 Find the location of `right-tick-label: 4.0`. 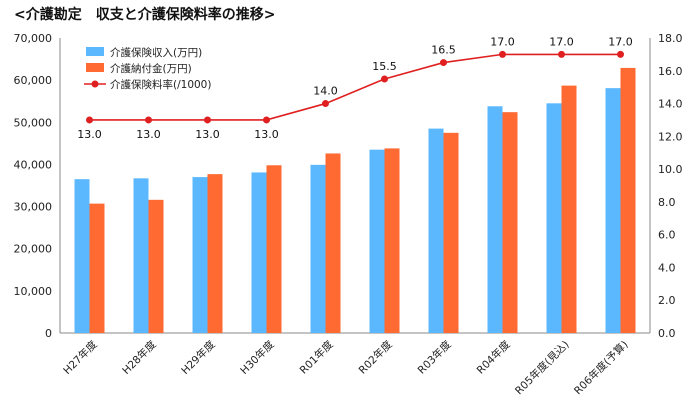

right-tick-label: 4.0 is located at coordinates (667, 267).